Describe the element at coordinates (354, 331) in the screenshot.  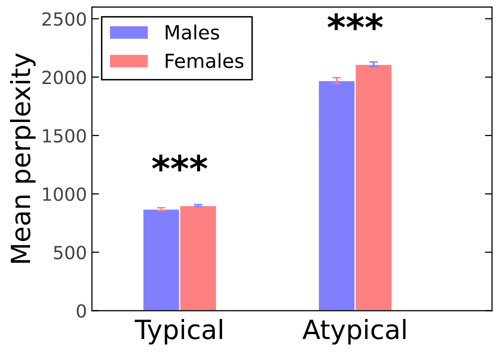
I see `x-tick-label: Atypical` at that location.